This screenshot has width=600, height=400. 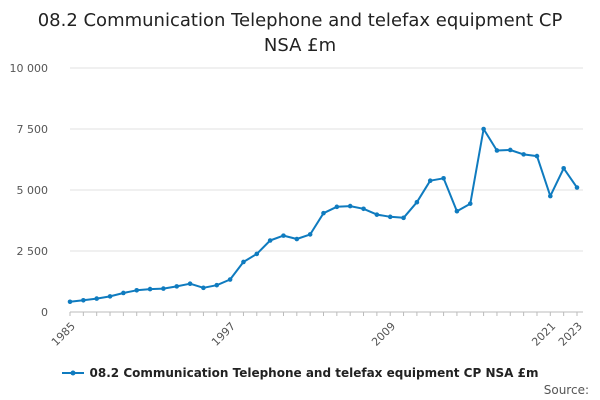 What do you see at coordinates (44, 312) in the screenshot?
I see `y-tick-label: 0` at bounding box center [44, 312].